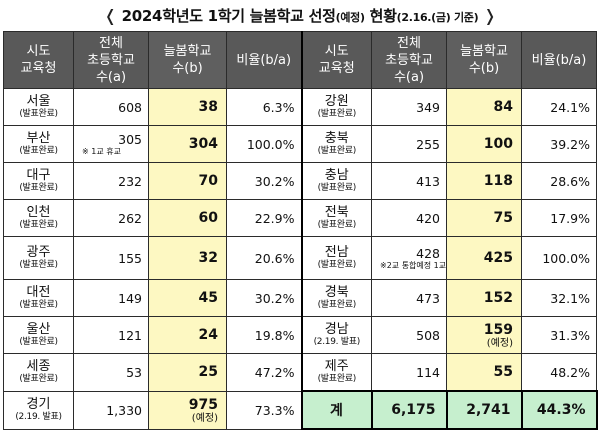 The image size is (600, 433). Describe the element at coordinates (498, 258) in the screenshot. I see `neulbom-count-value: 425` at that location.